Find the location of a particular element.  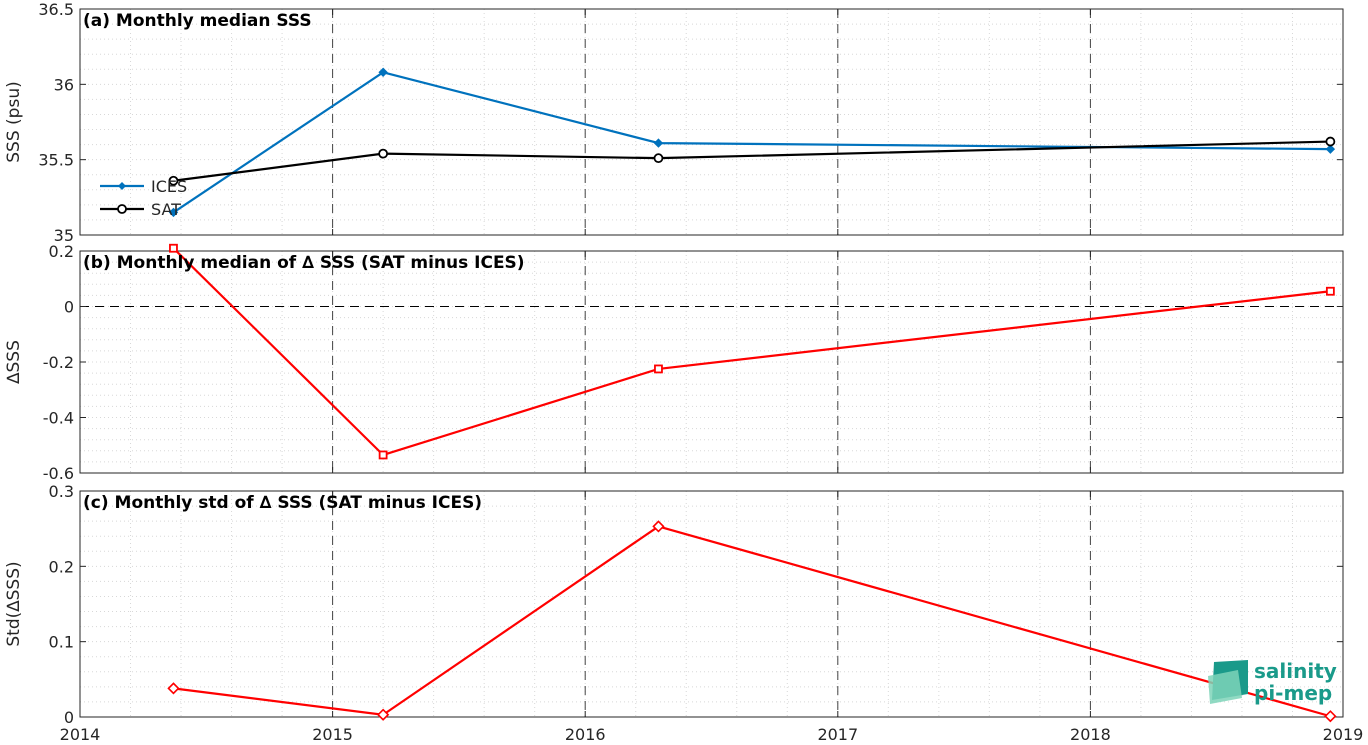

y-tick-label: -0.6 is located at coordinates (58, 473).